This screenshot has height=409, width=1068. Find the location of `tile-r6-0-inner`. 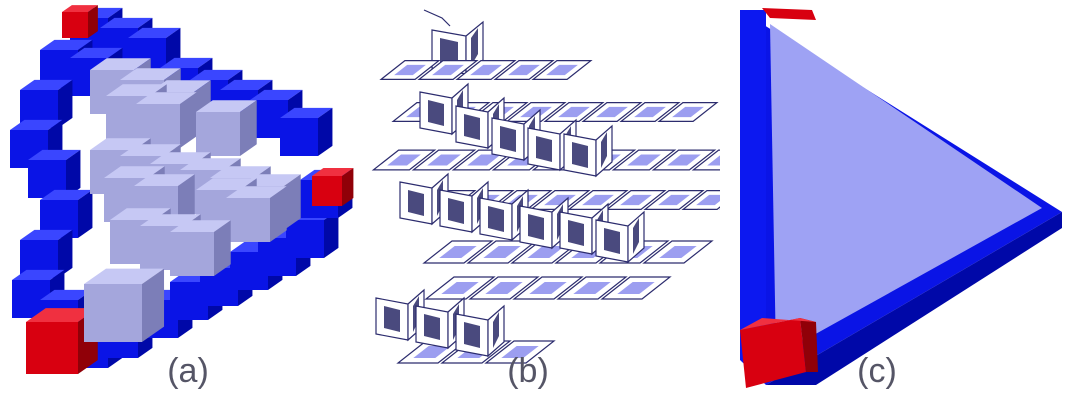

tile-r6-0-inner is located at coordinates (432, 352).